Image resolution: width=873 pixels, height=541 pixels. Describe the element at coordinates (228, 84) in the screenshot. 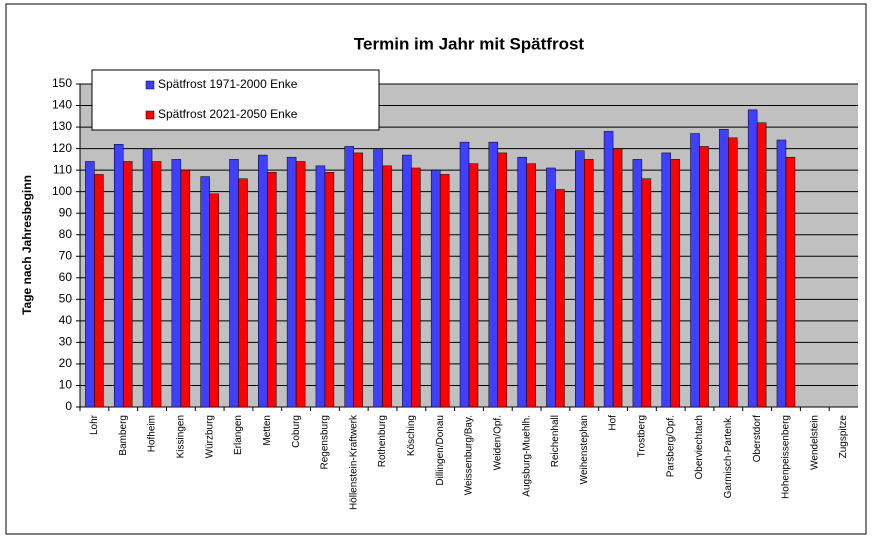

I see `legend-label: Spätfrost 1971-2000 Enke` at that location.